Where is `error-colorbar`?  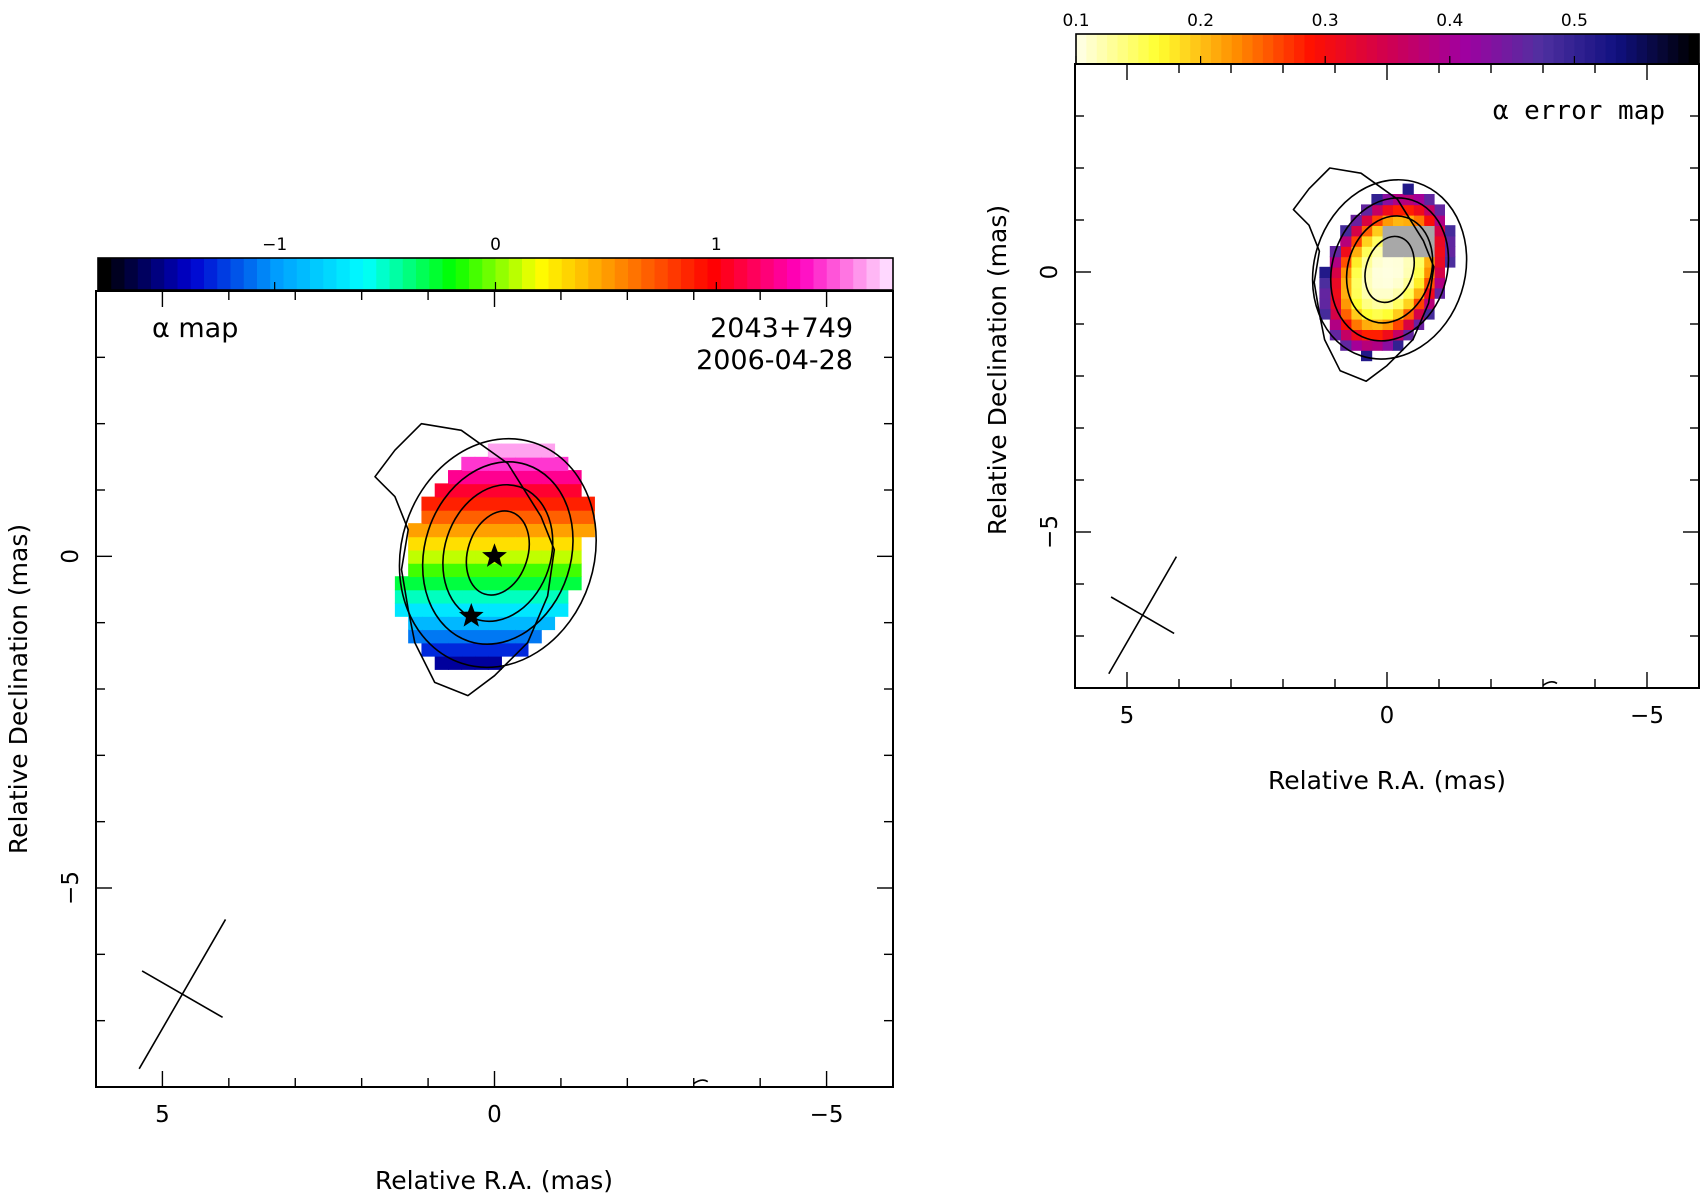 error-colorbar is located at coordinates (1387, 49).